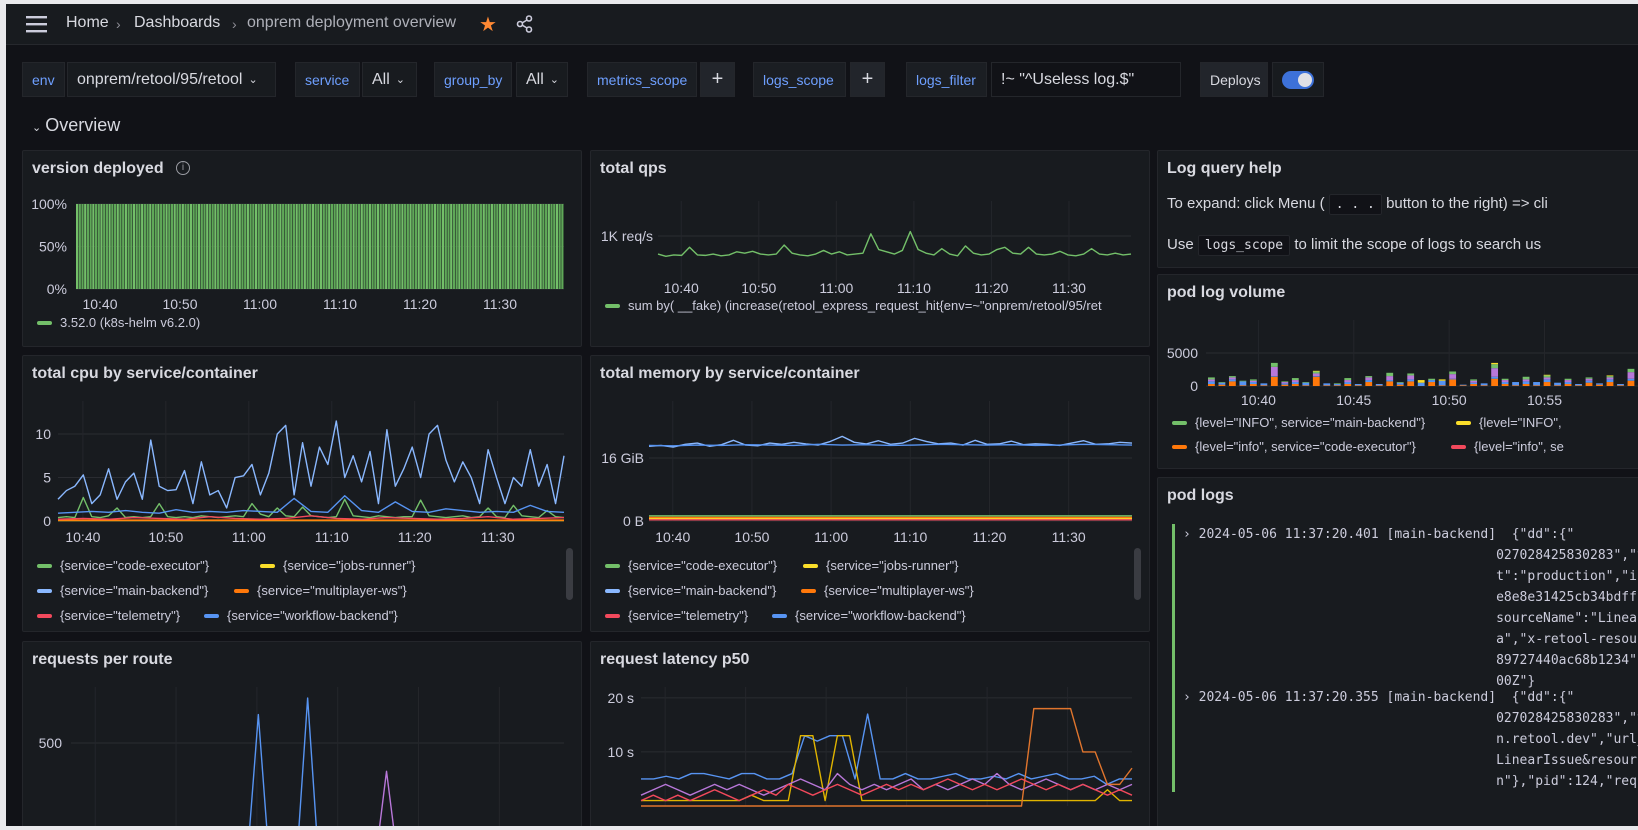 This screenshot has width=1638, height=830. I want to click on panel-title: total qps, so click(633, 168).